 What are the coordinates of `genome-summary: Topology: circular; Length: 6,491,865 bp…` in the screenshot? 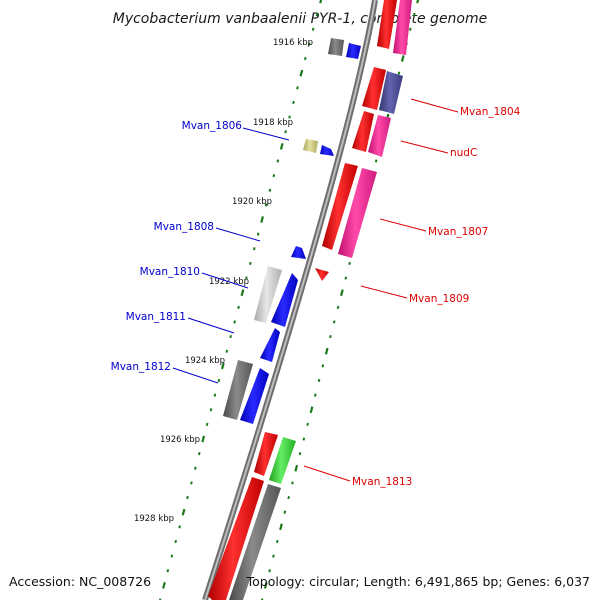 It's located at (418, 581).